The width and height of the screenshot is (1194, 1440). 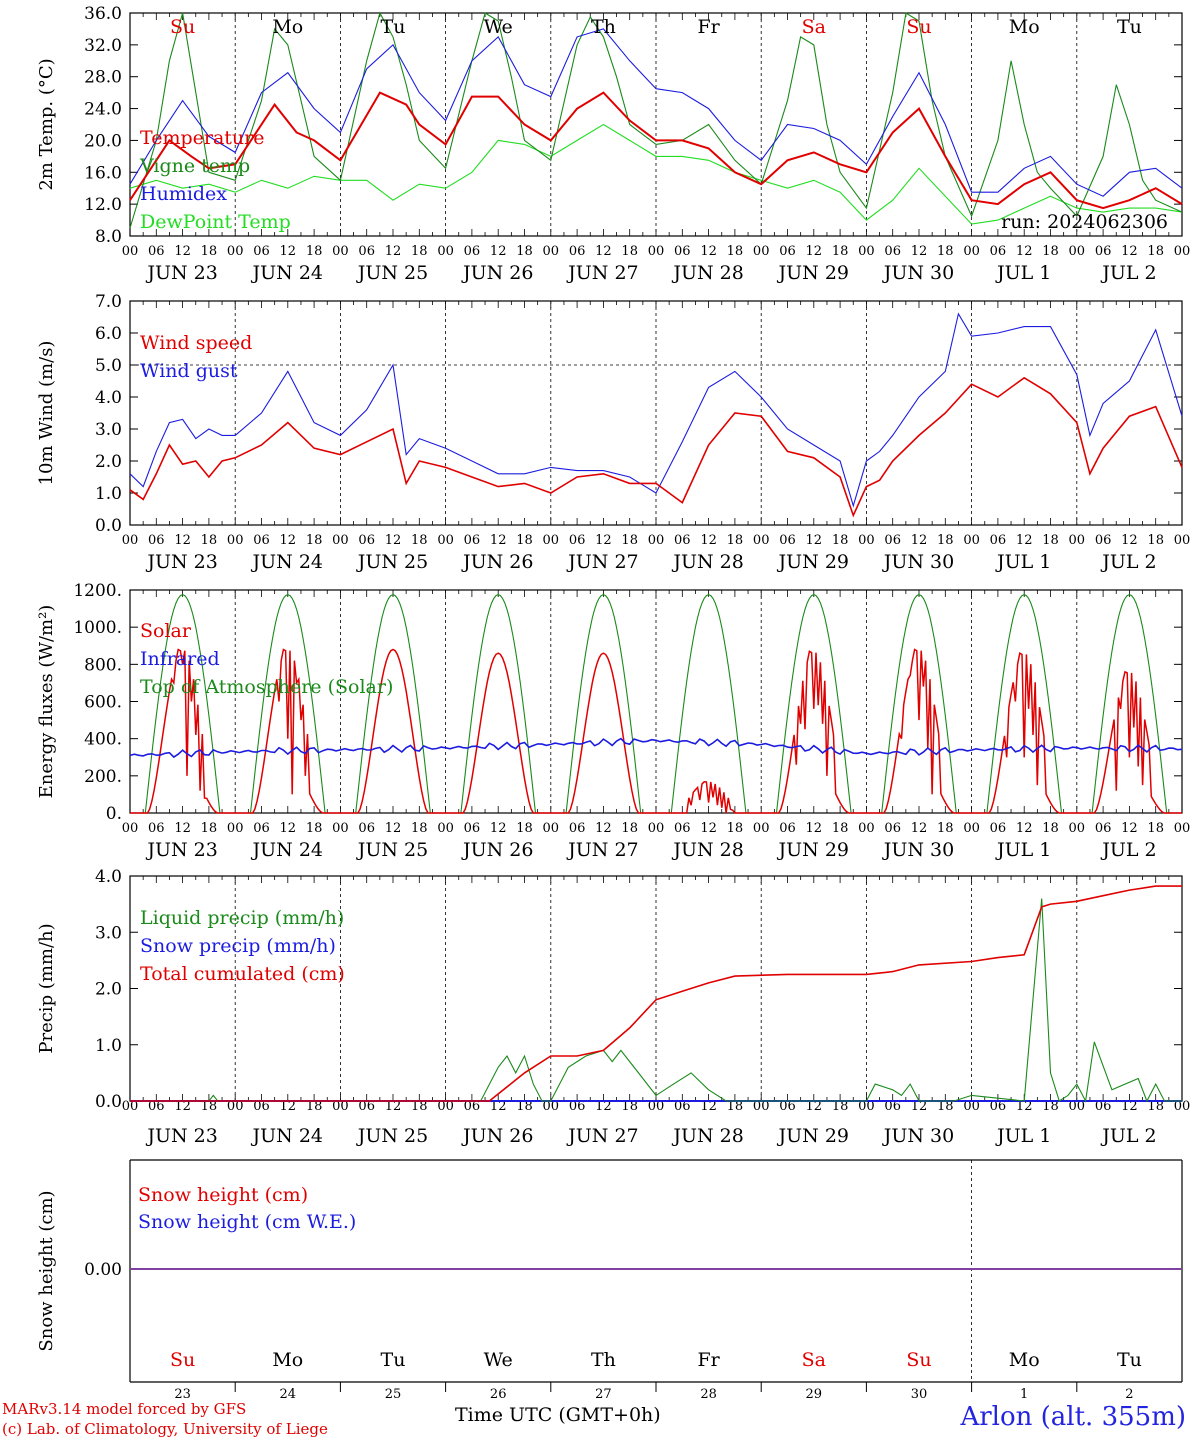 What do you see at coordinates (1128, 562) in the screenshot?
I see `date-label: JUL 2` at bounding box center [1128, 562].